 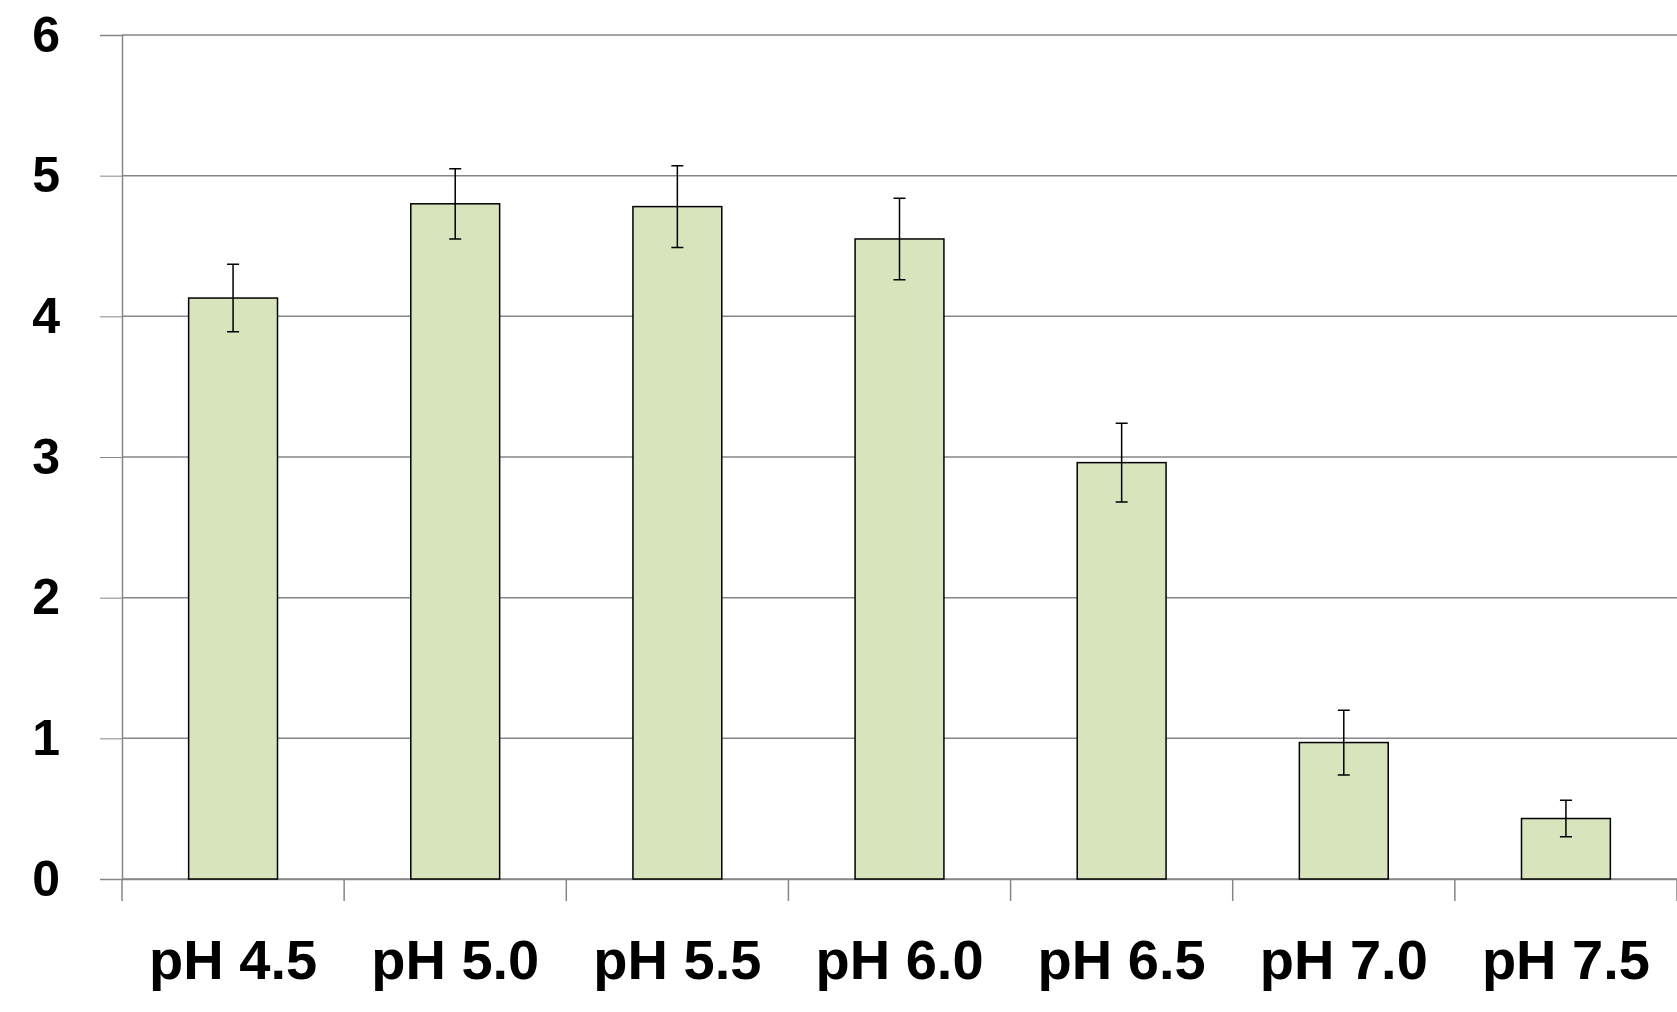 I want to click on x-tick-label: pH 5.5, so click(x=677, y=959).